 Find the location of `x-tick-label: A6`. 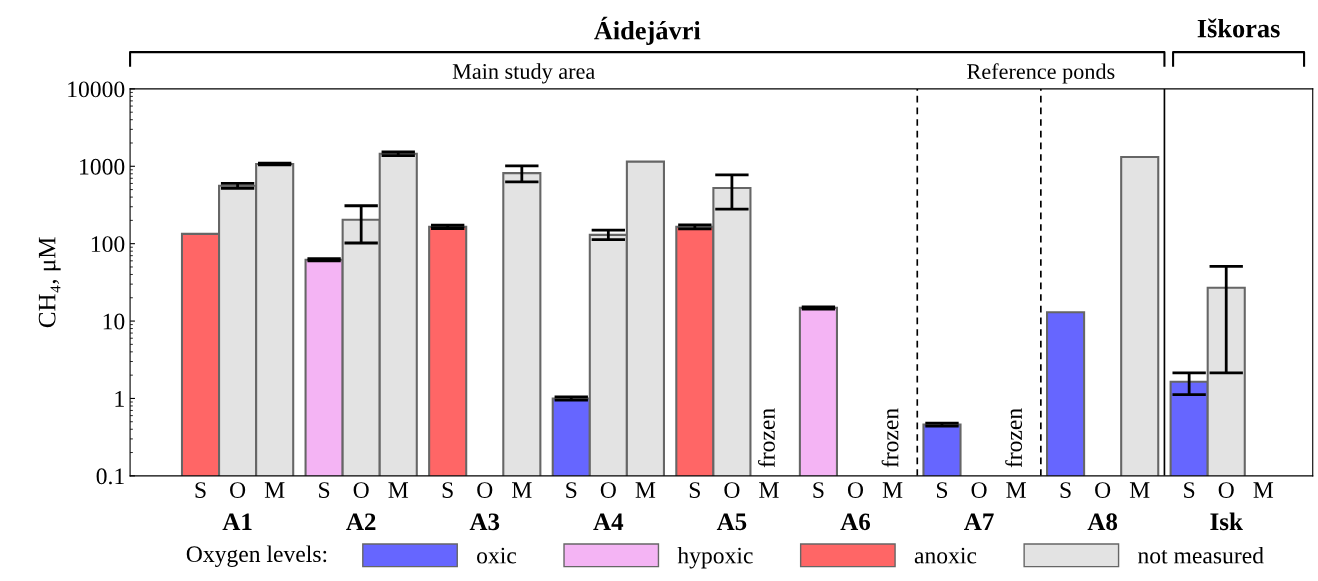

x-tick-label: A6 is located at coordinates (855, 522).